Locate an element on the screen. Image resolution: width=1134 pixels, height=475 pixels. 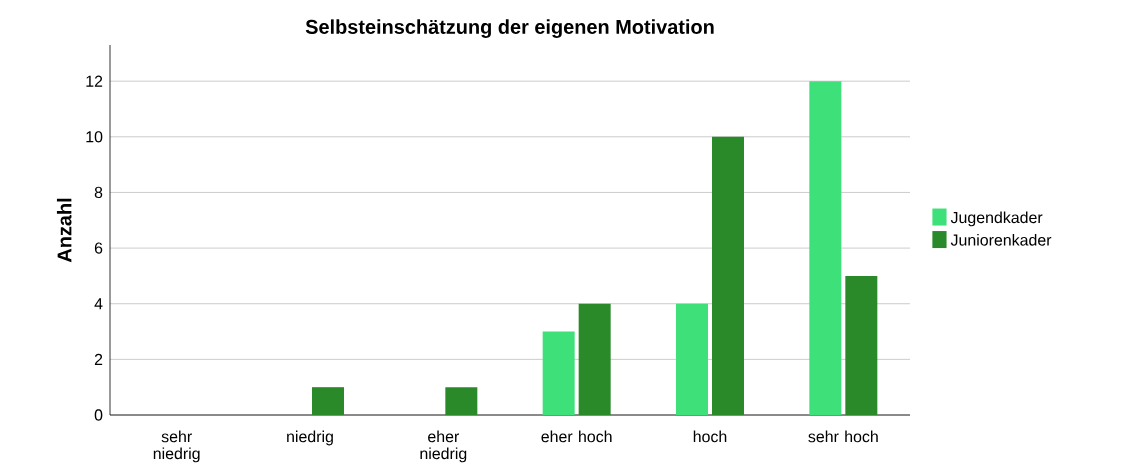
y-tick-label: 12 is located at coordinates (94, 81).